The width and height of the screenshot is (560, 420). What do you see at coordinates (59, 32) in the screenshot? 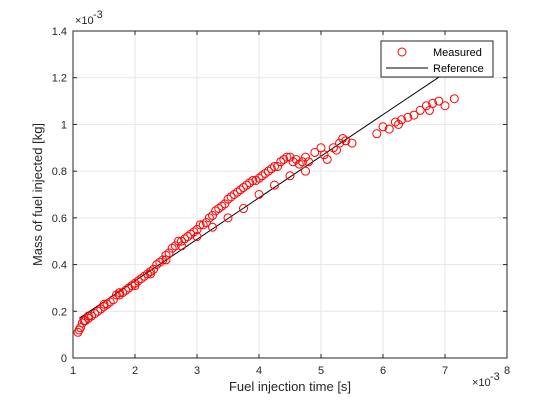
I see `y-tick-label: 1.4` at bounding box center [59, 32].